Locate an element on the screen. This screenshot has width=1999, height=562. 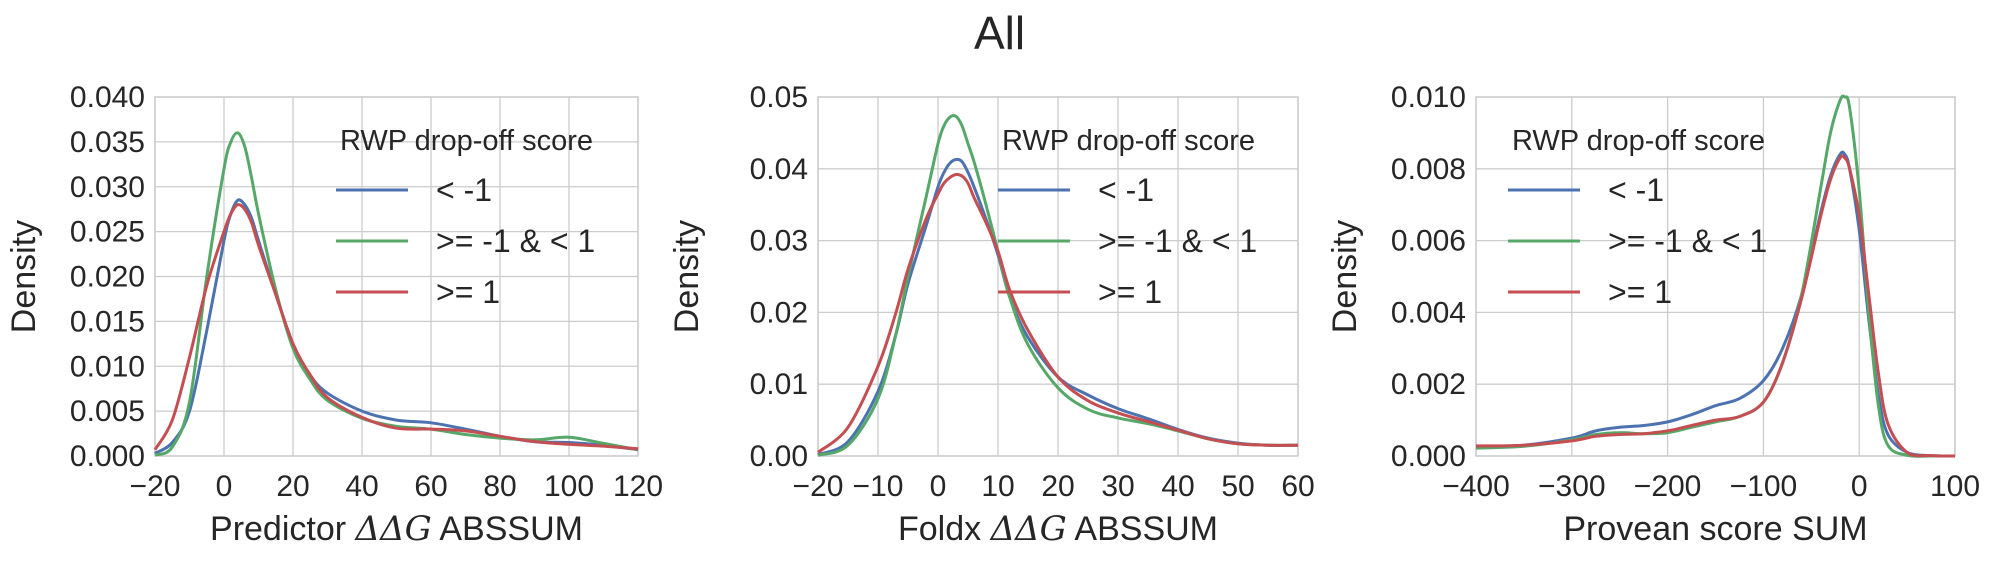
x-tick-label: 50 is located at coordinates (1237, 486).